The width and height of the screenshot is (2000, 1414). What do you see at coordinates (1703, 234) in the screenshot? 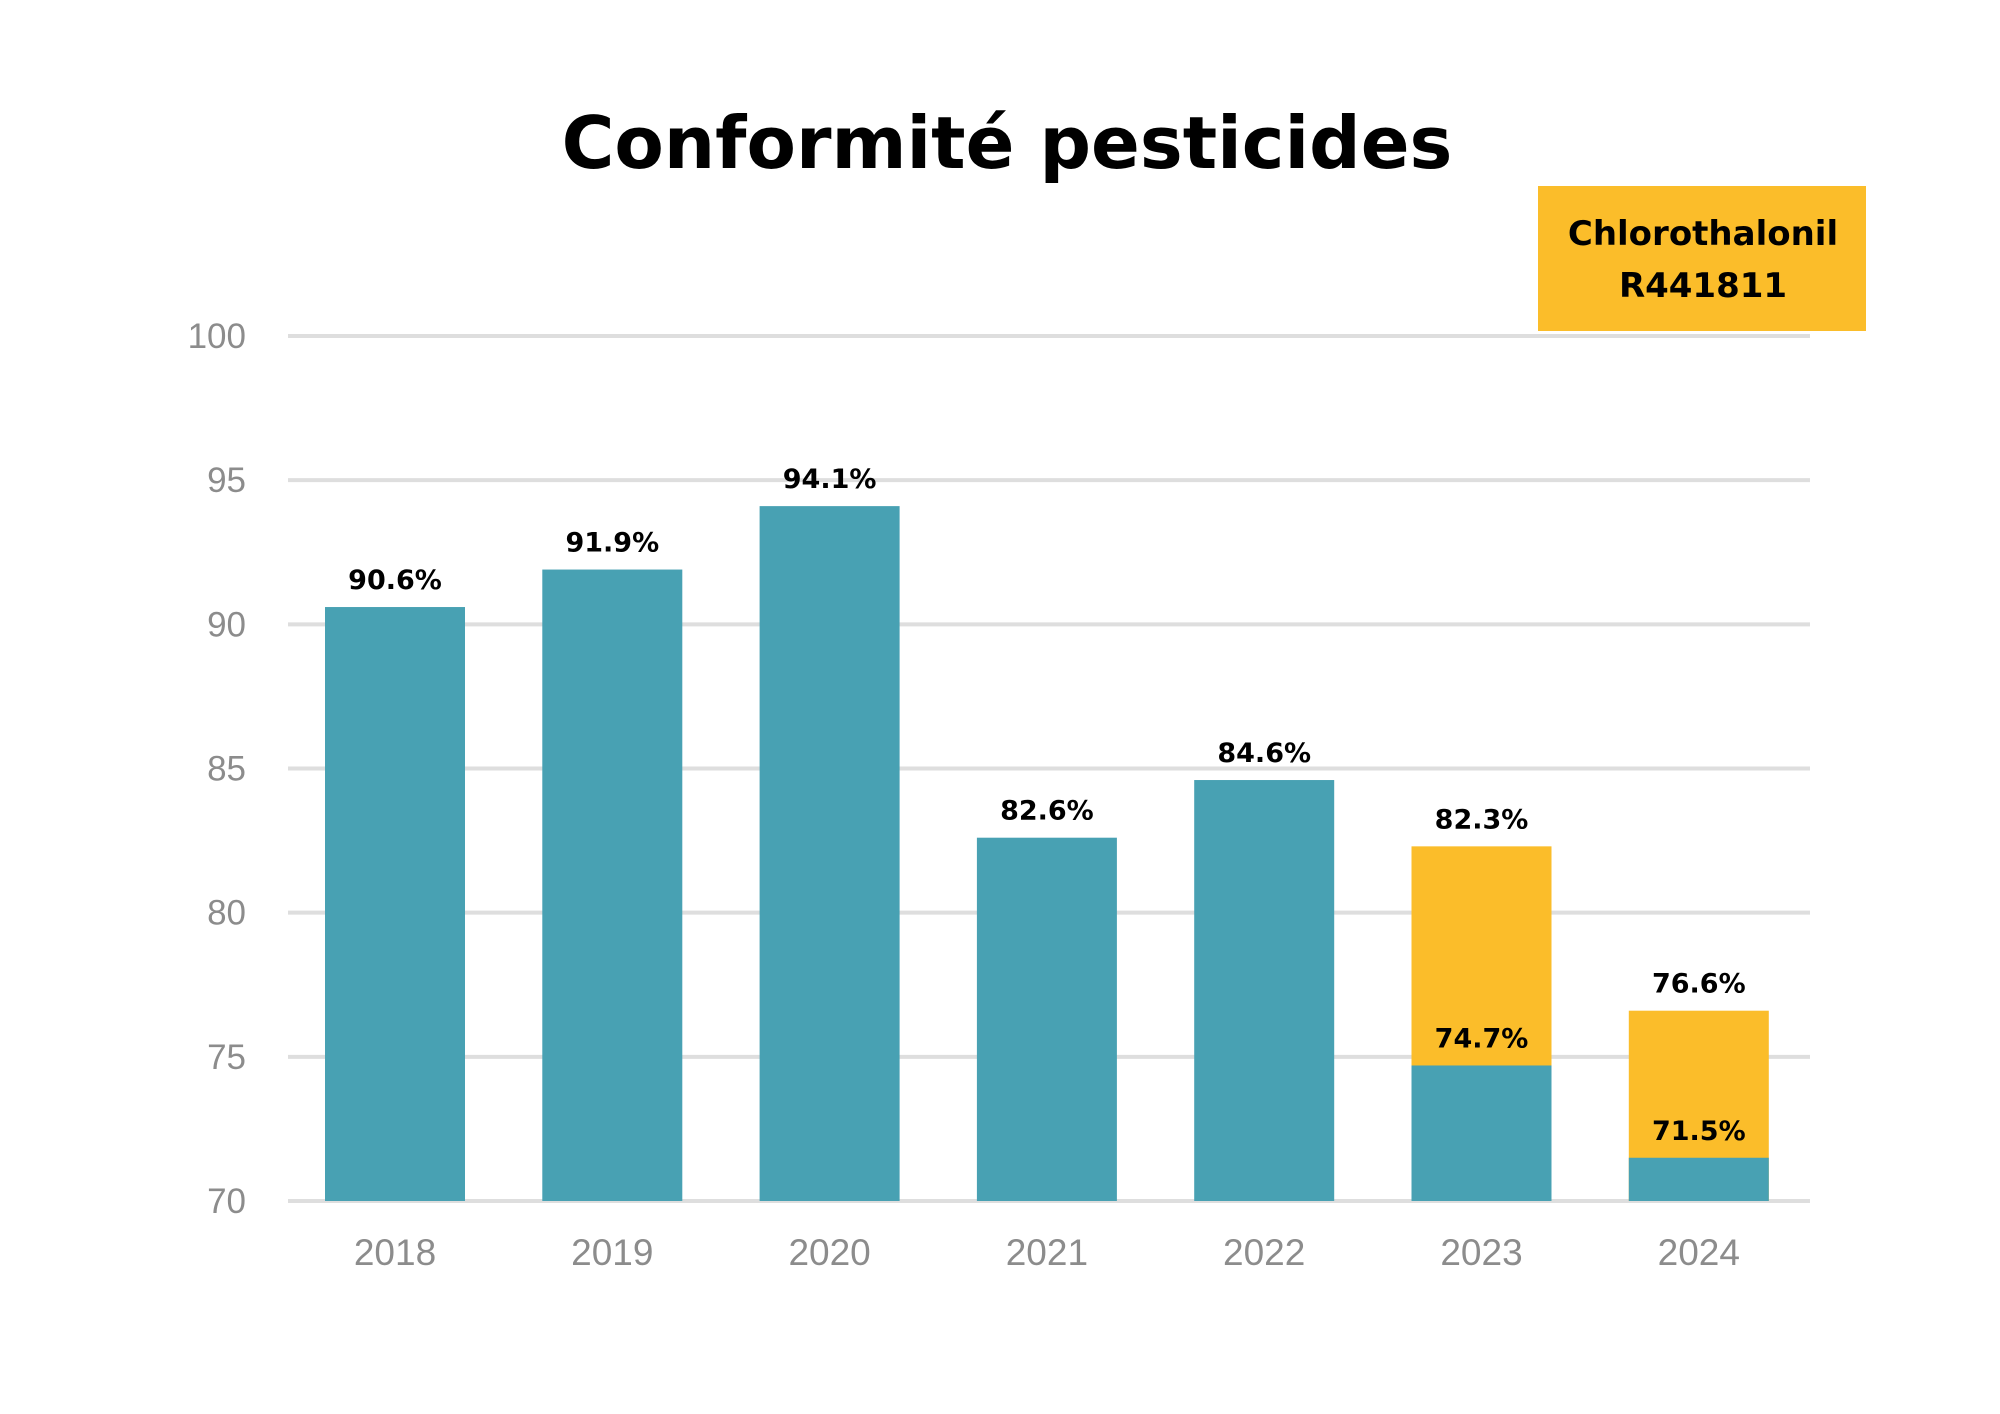
I see `legend-line-1: Chlorothalonil` at bounding box center [1703, 234].